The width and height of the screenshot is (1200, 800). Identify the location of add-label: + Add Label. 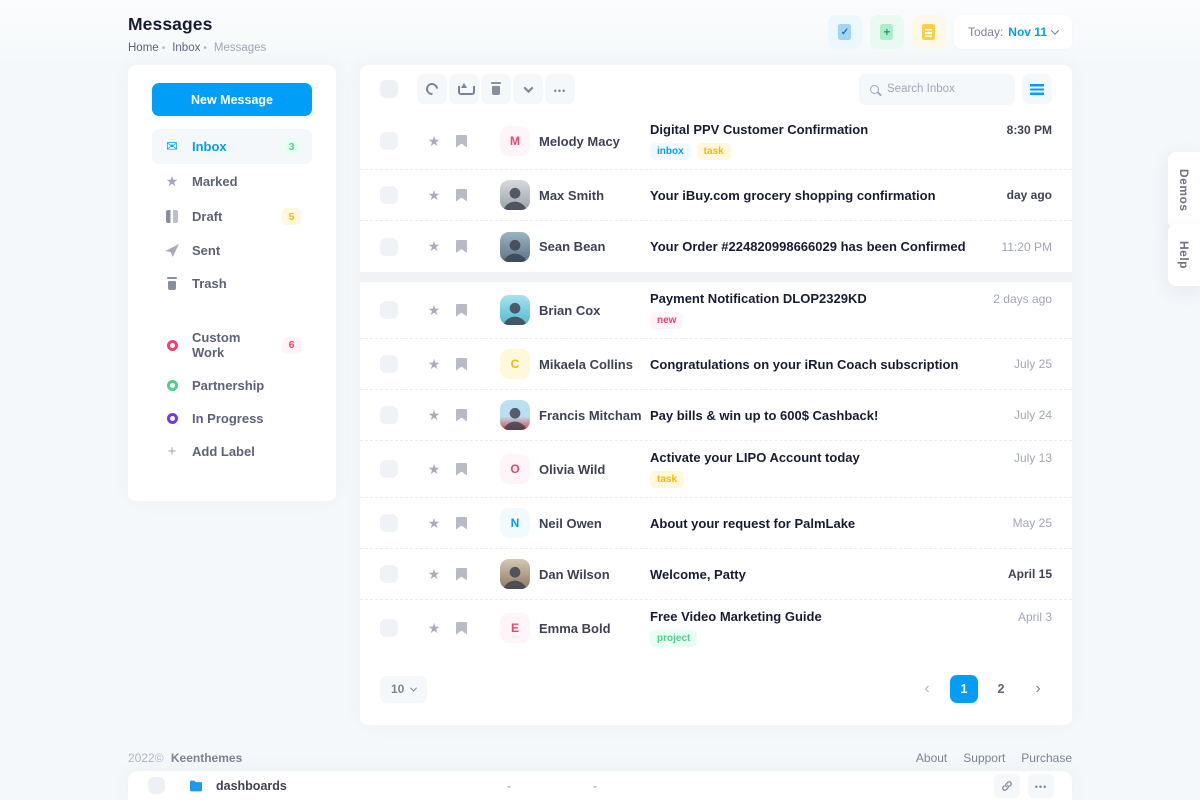
(232, 451).